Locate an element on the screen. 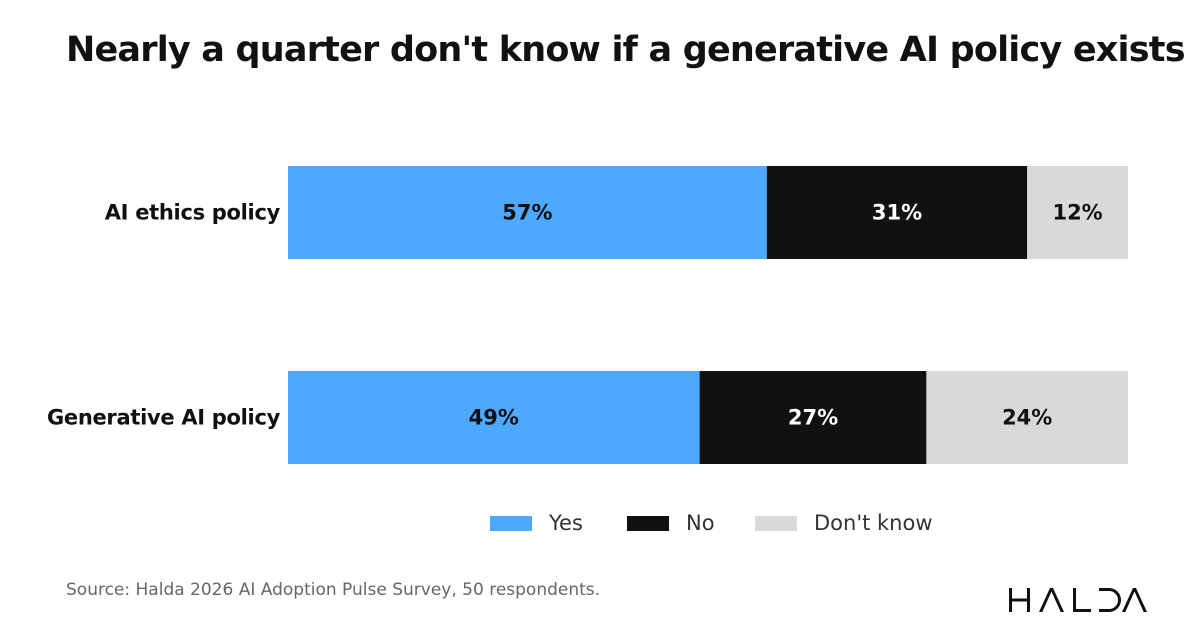  data-label: 27% is located at coordinates (813, 418).